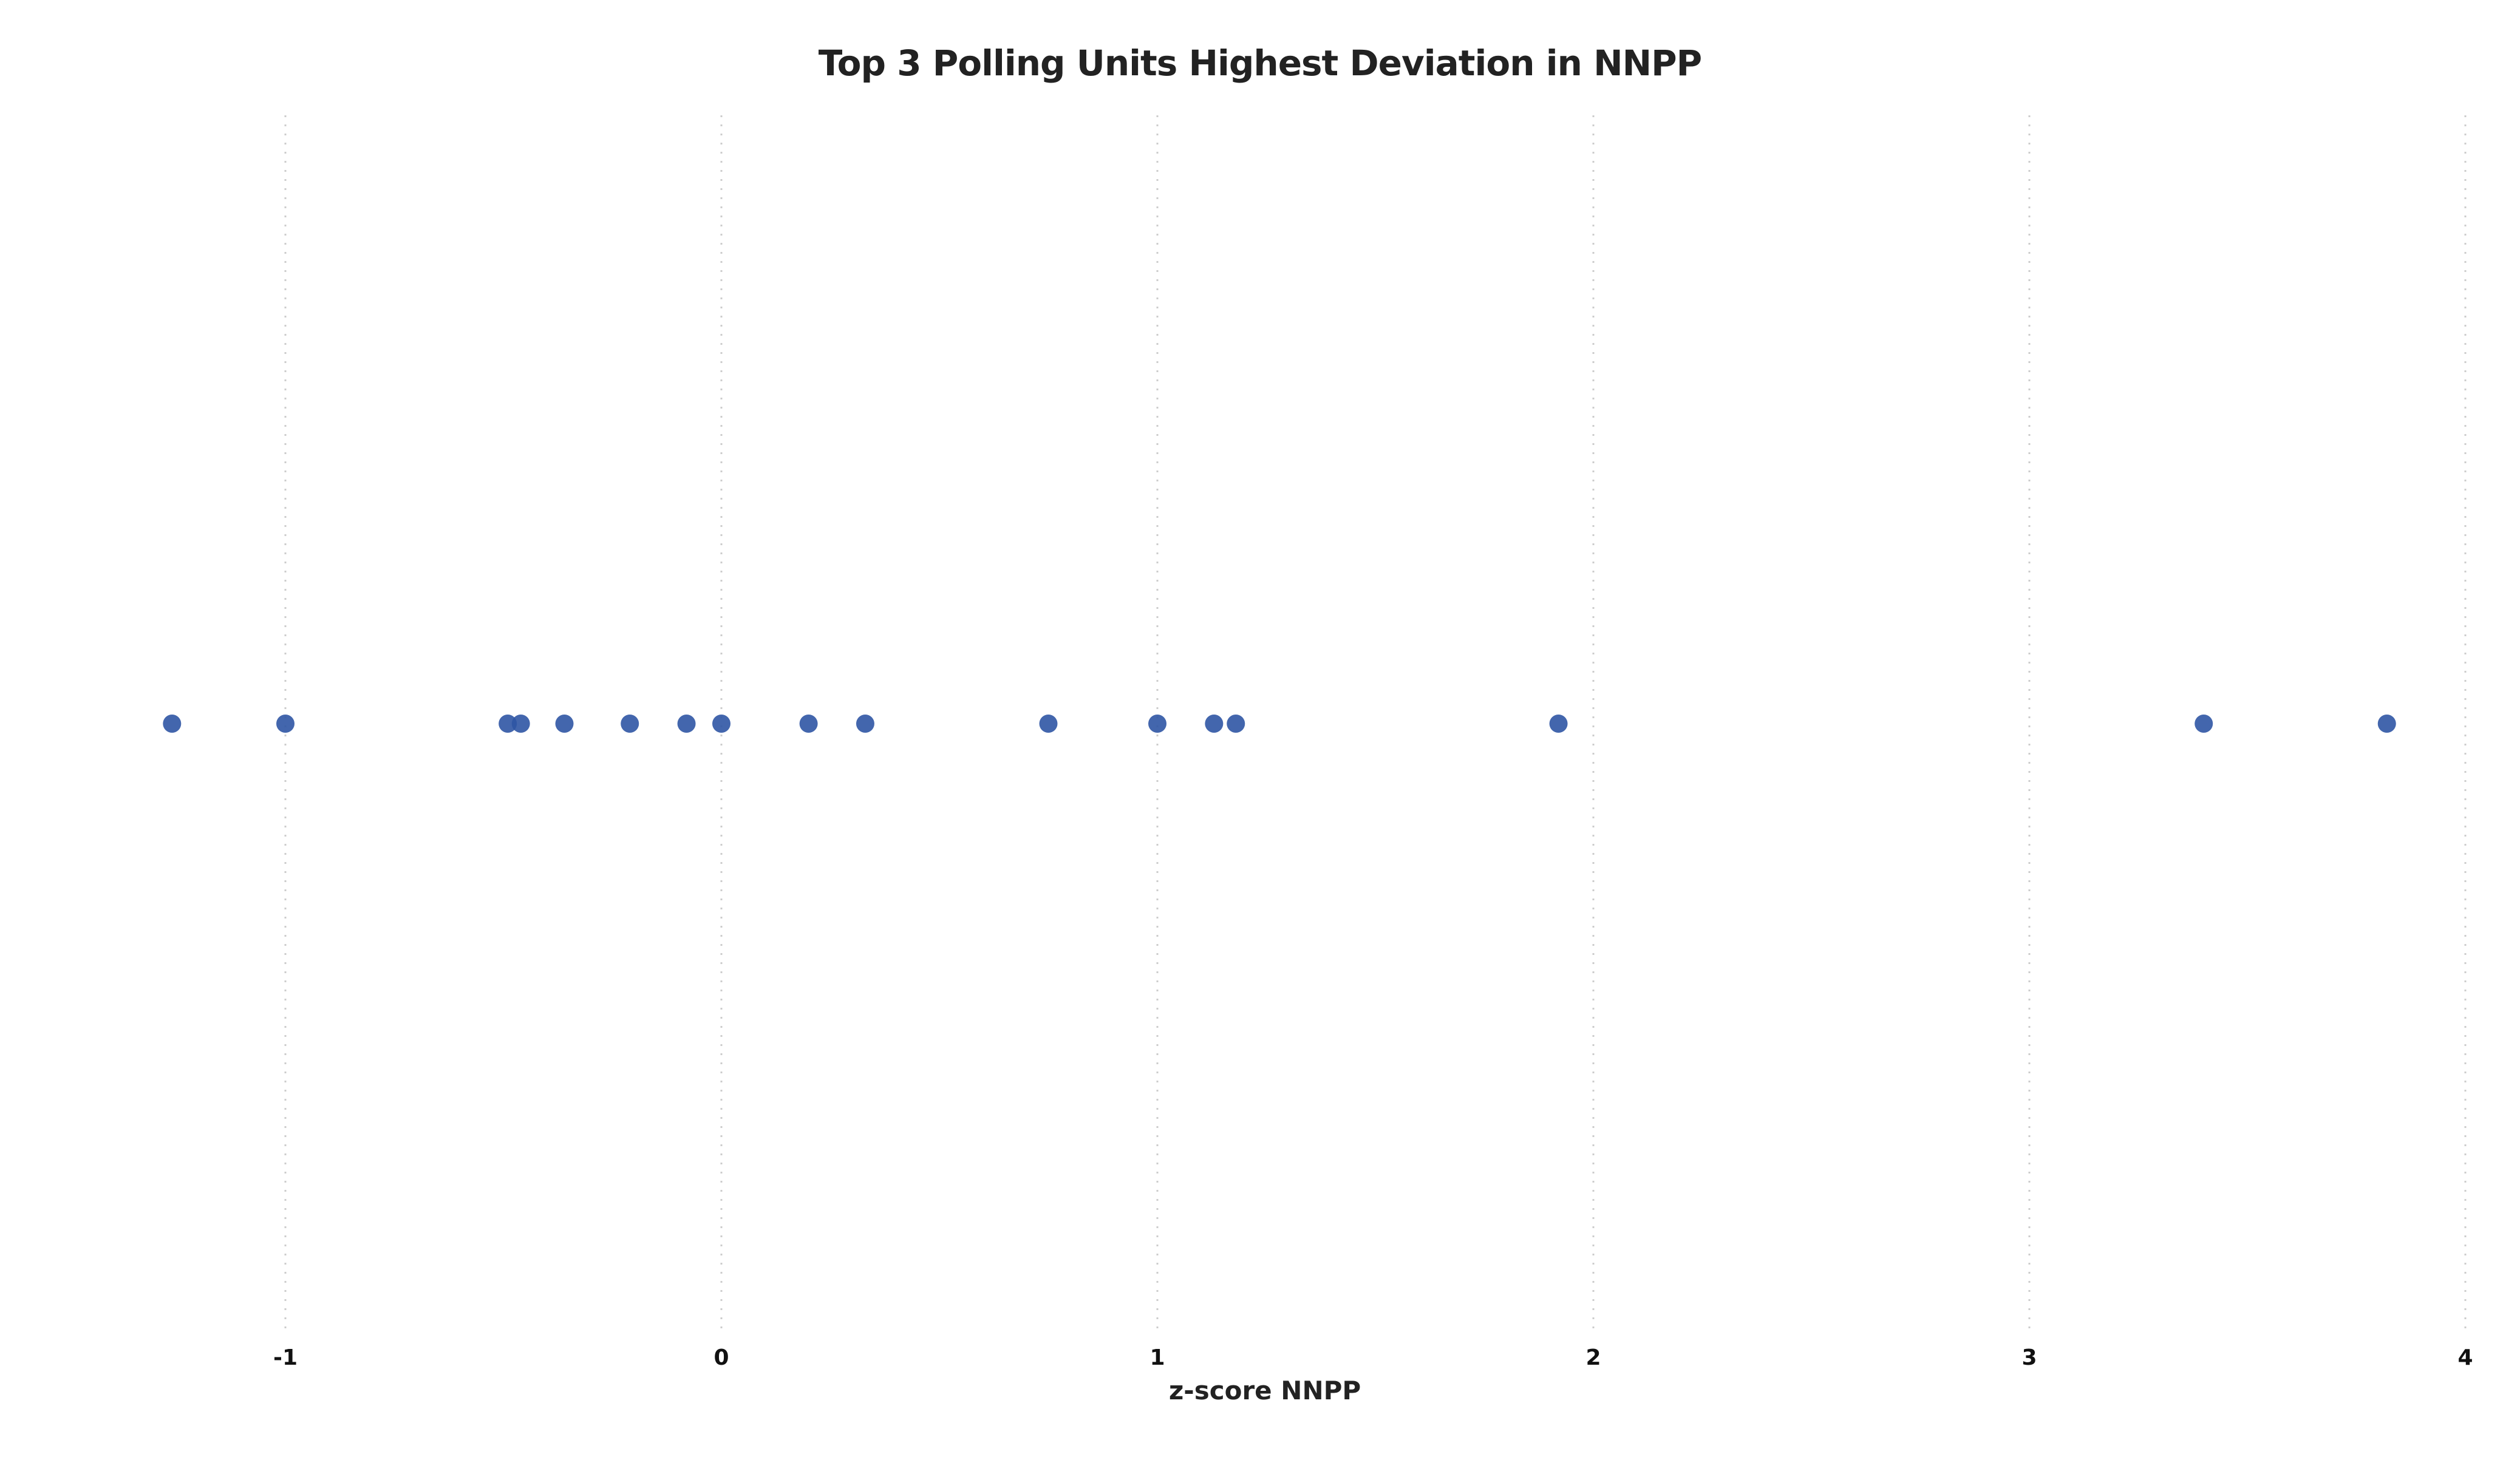  What do you see at coordinates (1157, 1357) in the screenshot?
I see `x-tick-label: 1` at bounding box center [1157, 1357].